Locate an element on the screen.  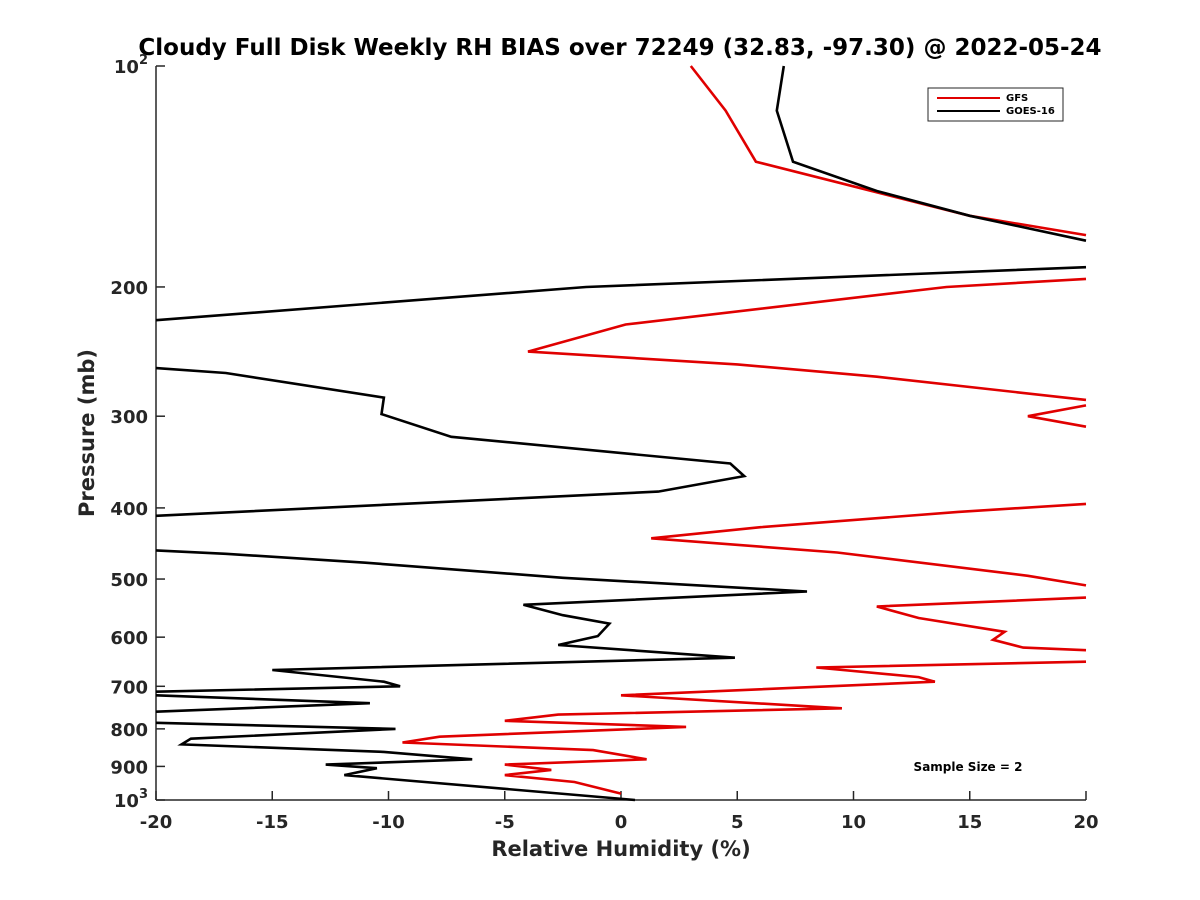
x-tick-label: 20 is located at coordinates (1085, 822).